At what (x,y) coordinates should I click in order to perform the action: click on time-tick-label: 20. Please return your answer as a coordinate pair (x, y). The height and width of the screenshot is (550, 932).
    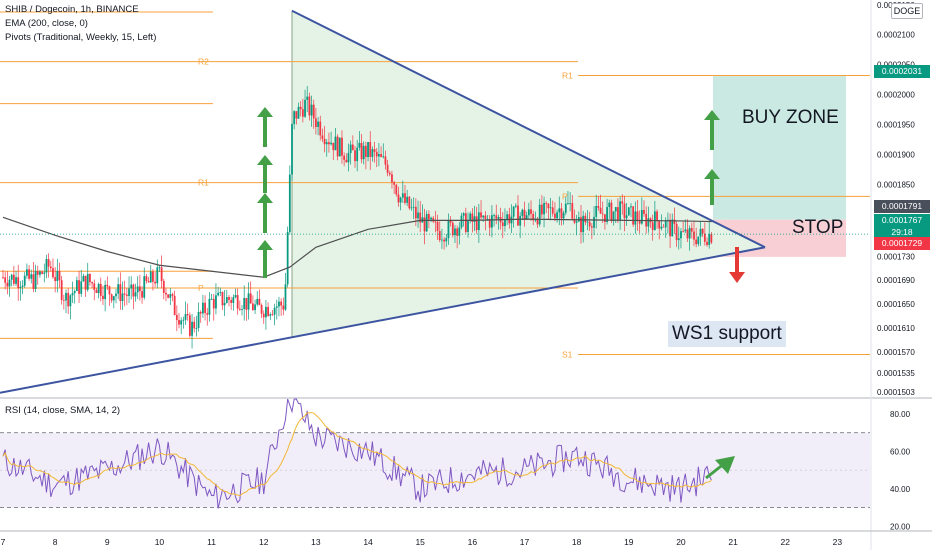
    Looking at the image, I should click on (681, 542).